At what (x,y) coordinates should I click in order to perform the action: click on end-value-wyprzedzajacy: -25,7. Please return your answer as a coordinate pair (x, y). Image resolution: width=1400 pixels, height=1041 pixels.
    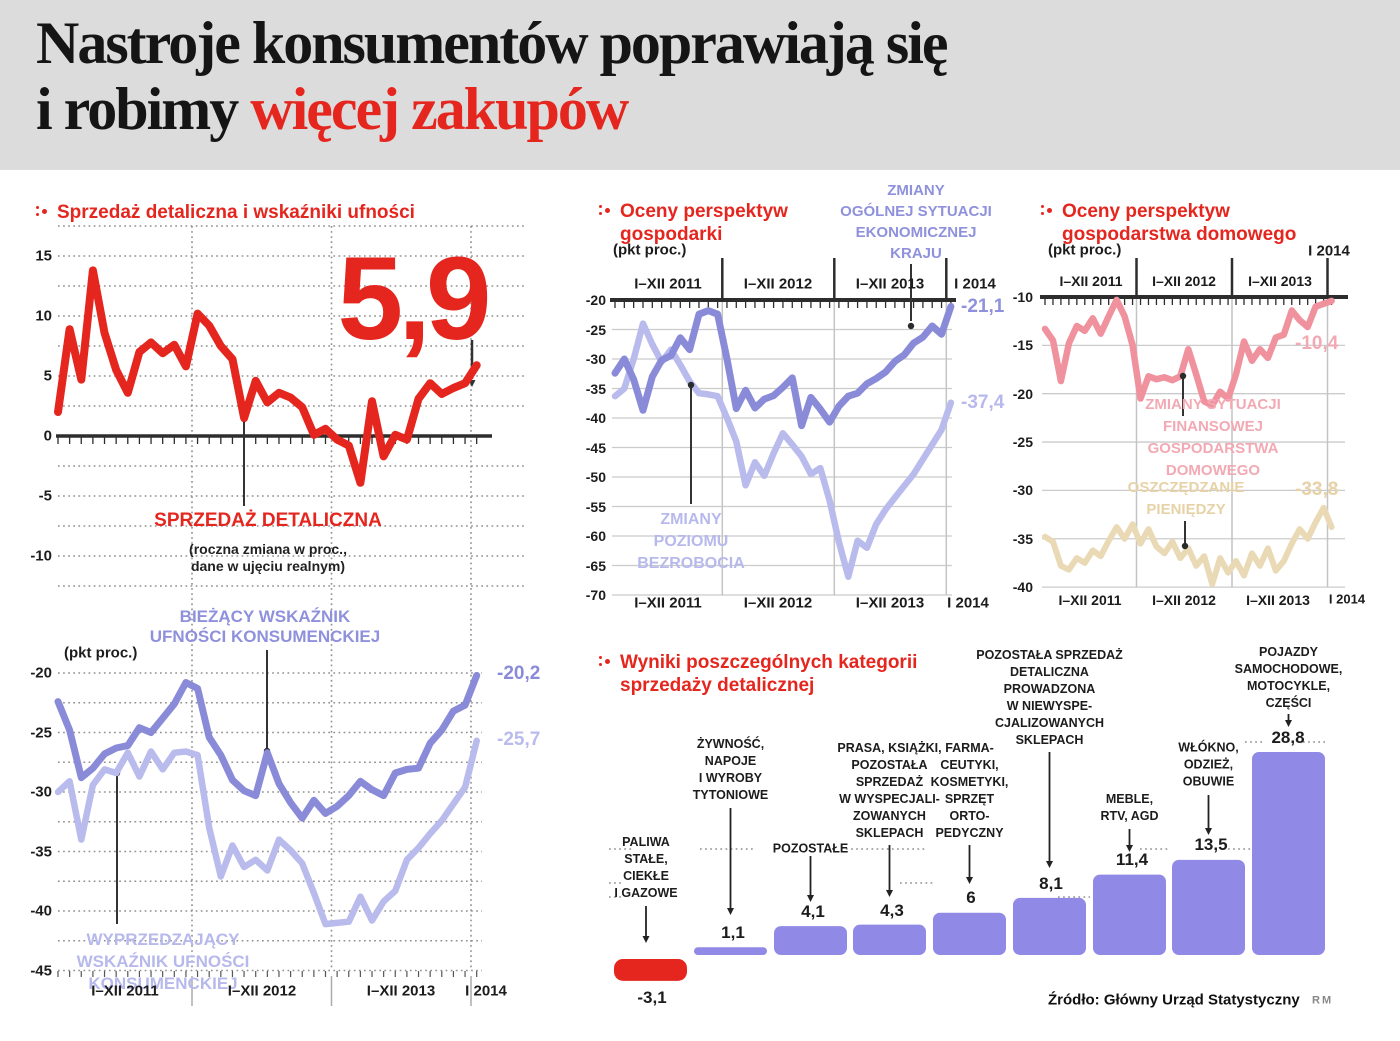
    Looking at the image, I should click on (519, 740).